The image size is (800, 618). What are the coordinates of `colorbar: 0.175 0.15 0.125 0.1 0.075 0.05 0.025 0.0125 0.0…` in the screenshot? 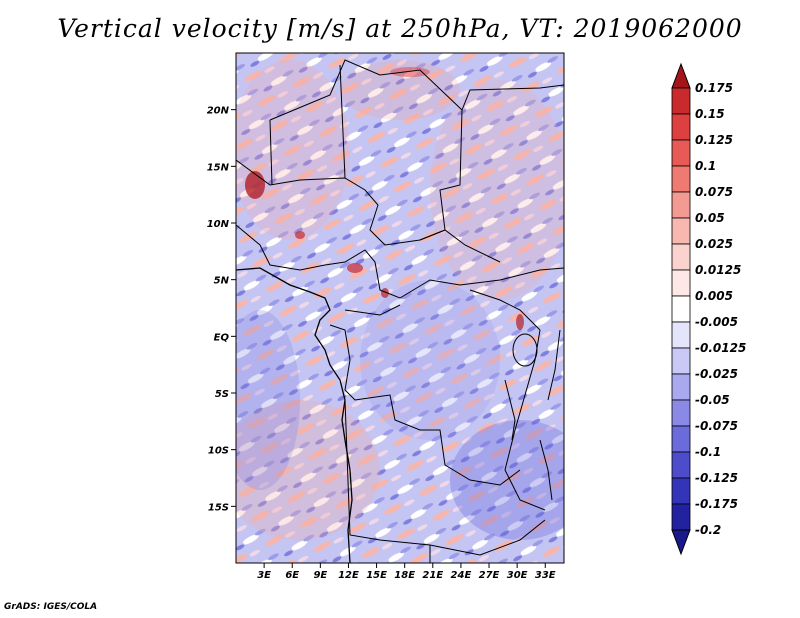 It's located at (708, 309).